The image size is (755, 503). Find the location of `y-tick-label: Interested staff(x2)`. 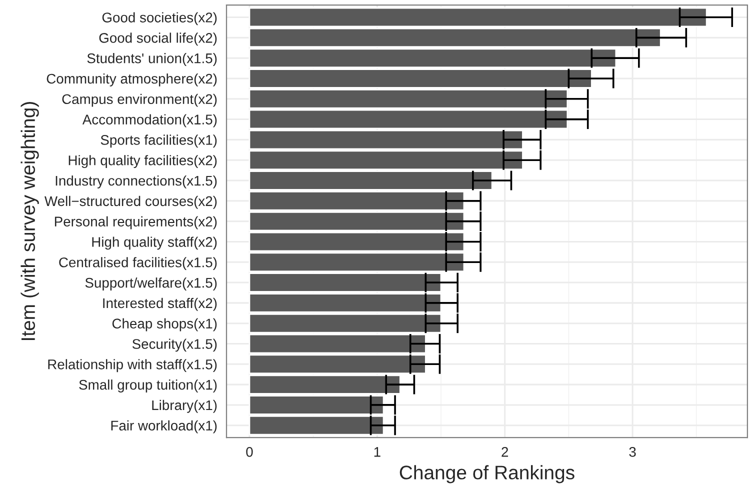

y-tick-label: Interested staff(x2) is located at coordinates (160, 304).